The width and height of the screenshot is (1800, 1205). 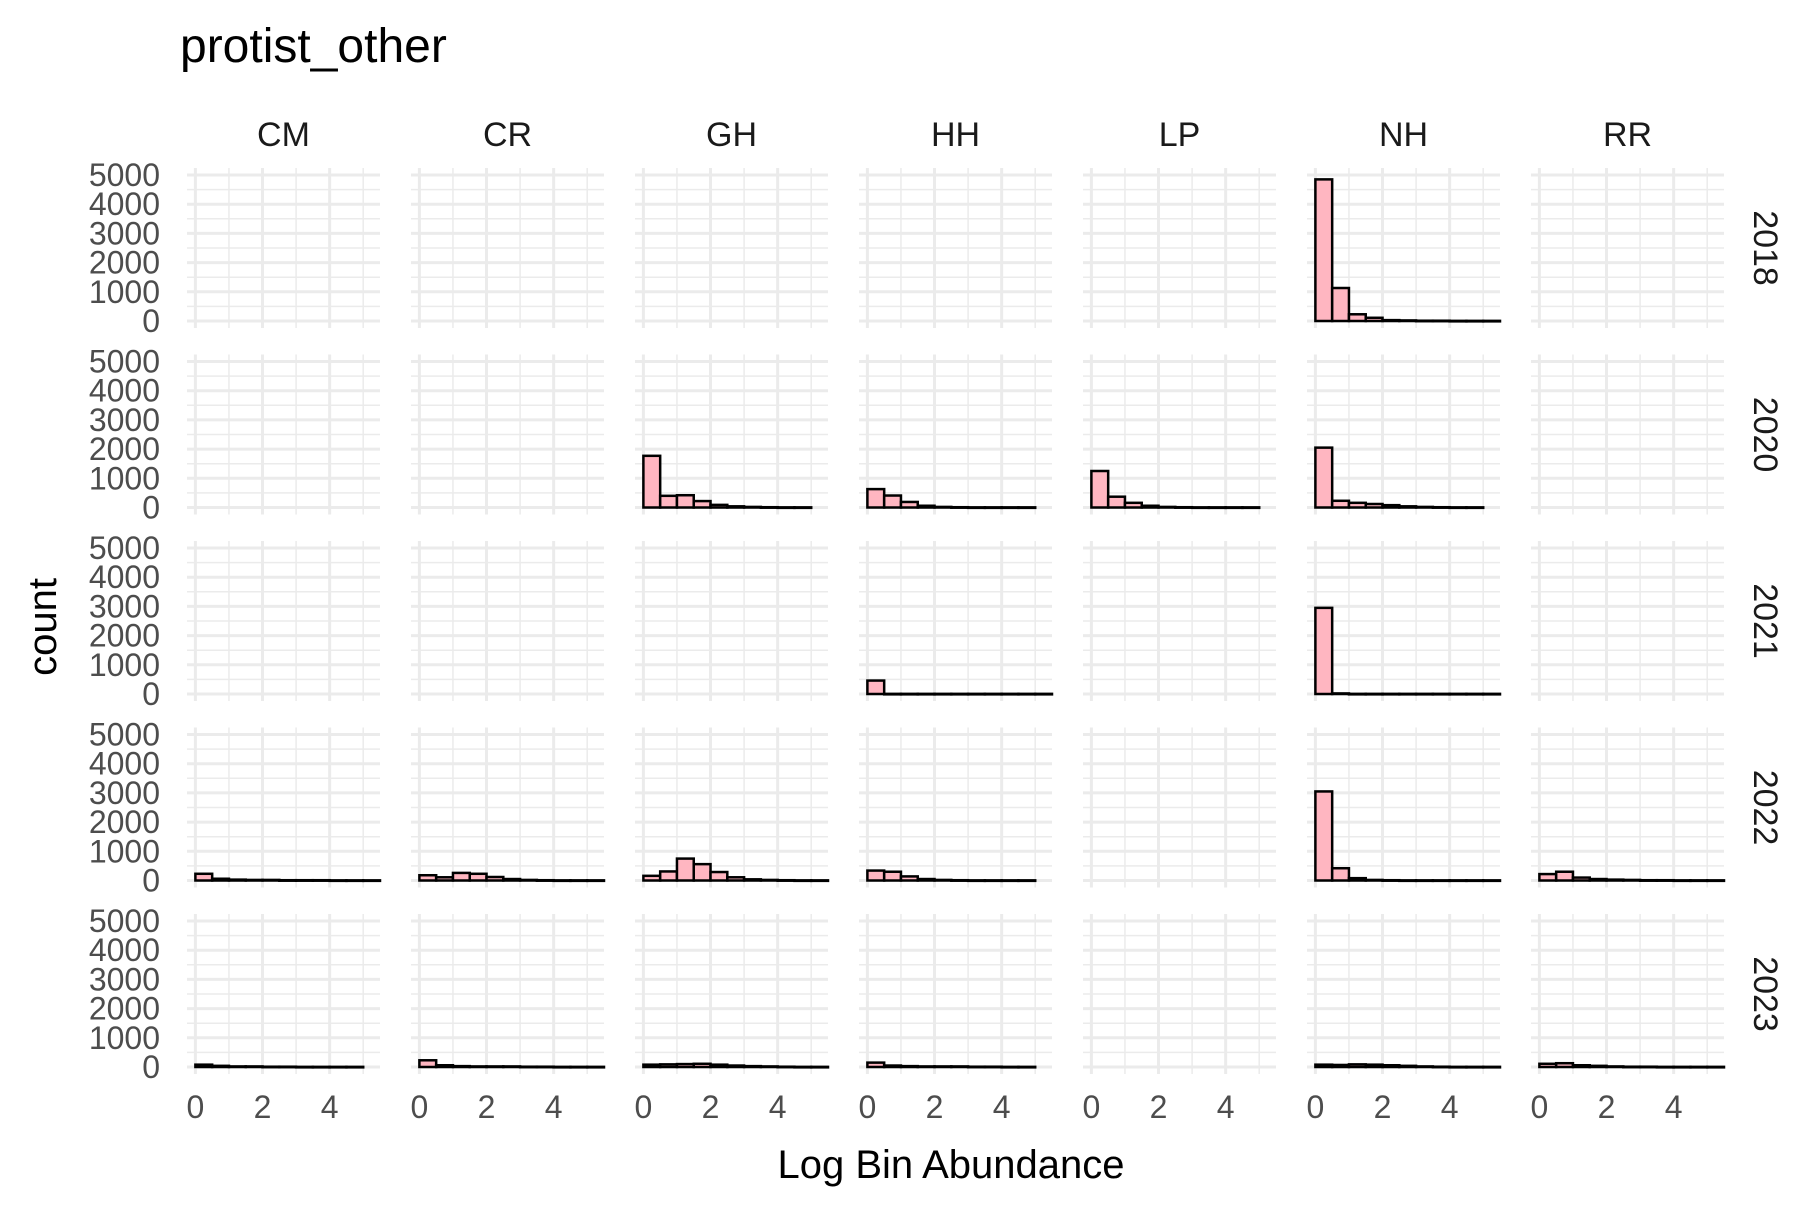 I want to click on panel-GH-2021, so click(x=731, y=621).